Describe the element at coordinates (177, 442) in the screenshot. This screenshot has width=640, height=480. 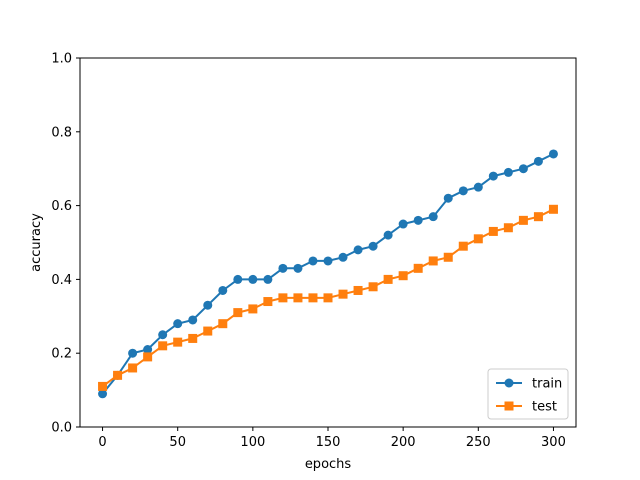
I see `x-tick-label: 50` at that location.